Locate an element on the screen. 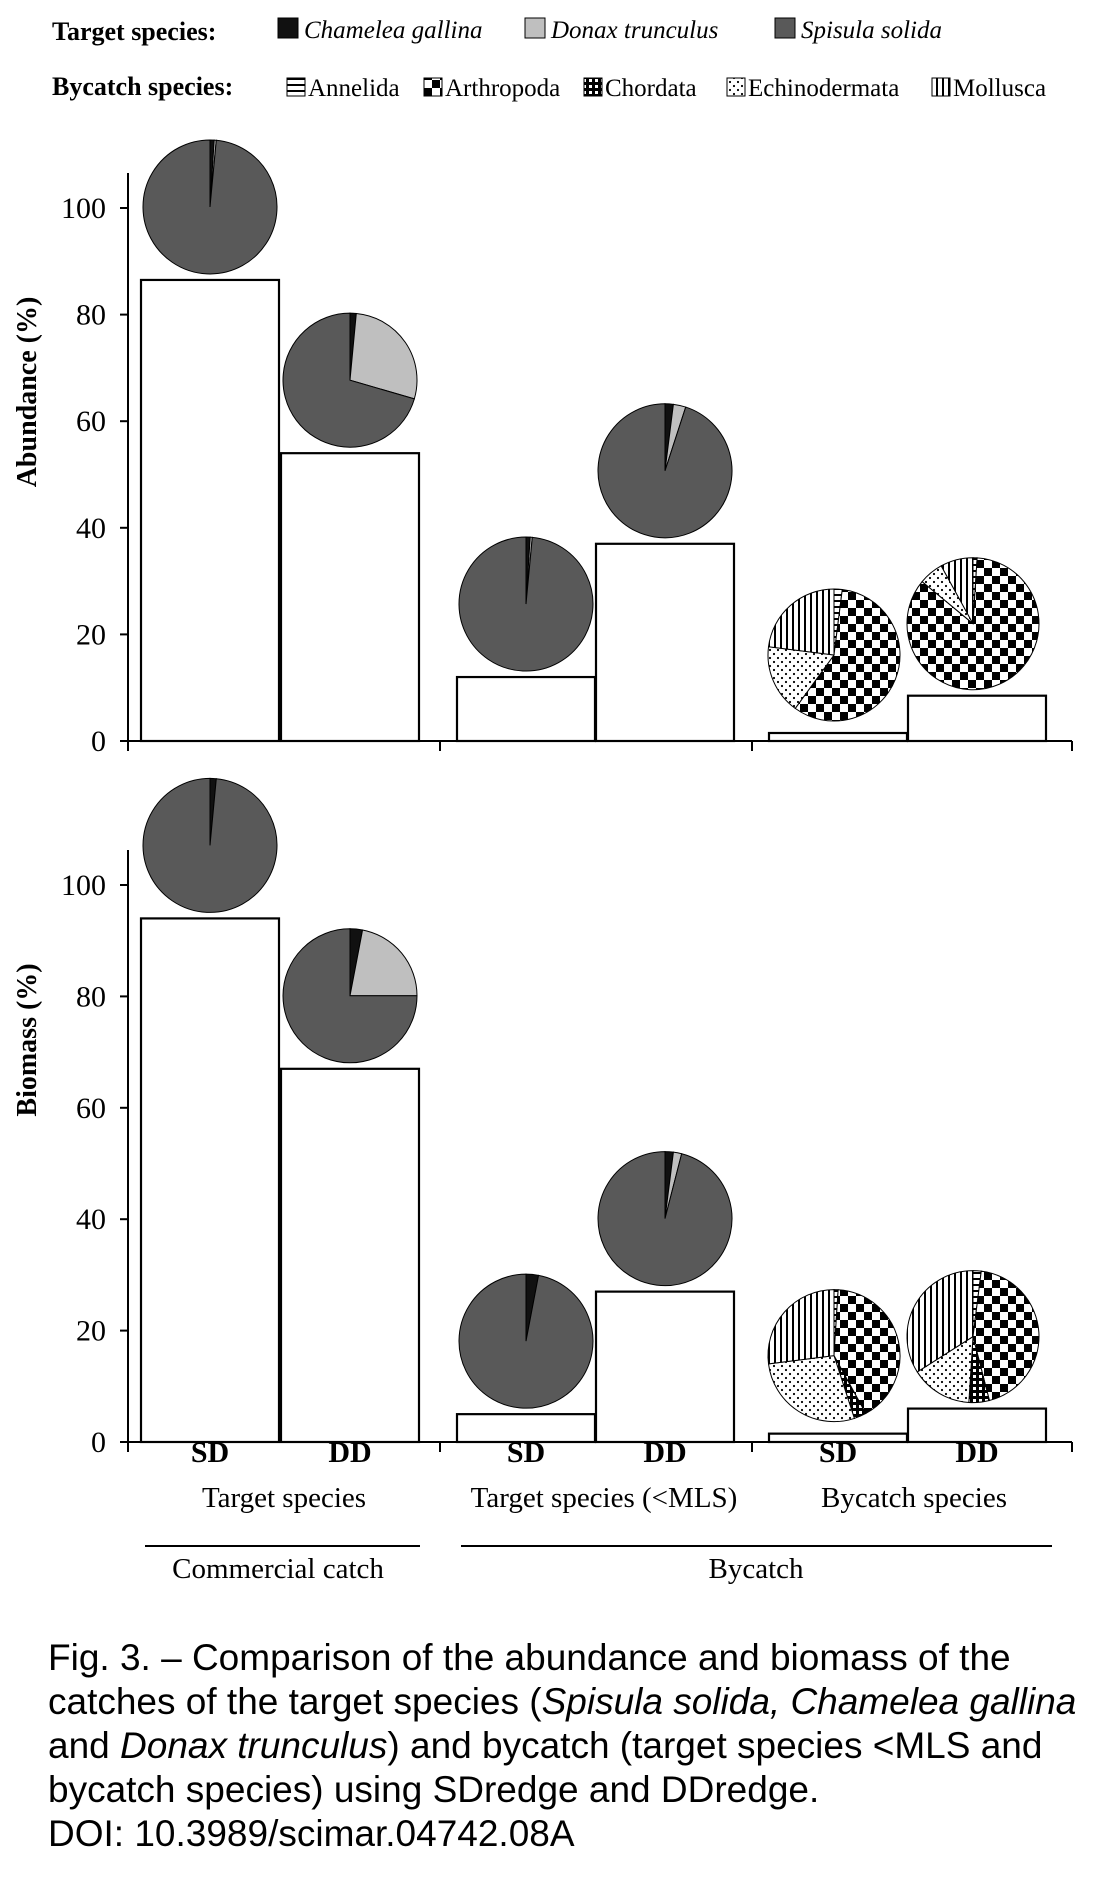 The width and height of the screenshot is (1102, 1890). legend-label-ech: Echinodermata is located at coordinates (823, 88).